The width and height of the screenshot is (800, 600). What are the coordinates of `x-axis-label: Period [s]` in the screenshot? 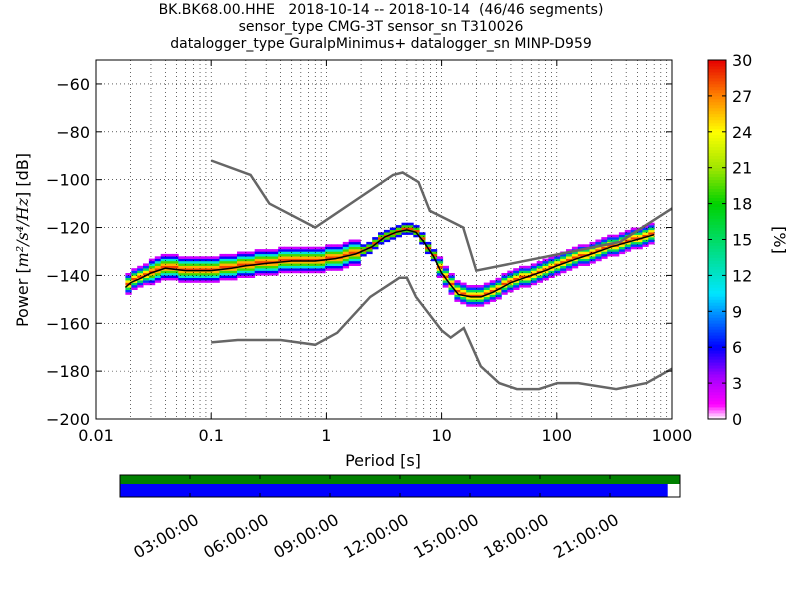 It's located at (383, 460).